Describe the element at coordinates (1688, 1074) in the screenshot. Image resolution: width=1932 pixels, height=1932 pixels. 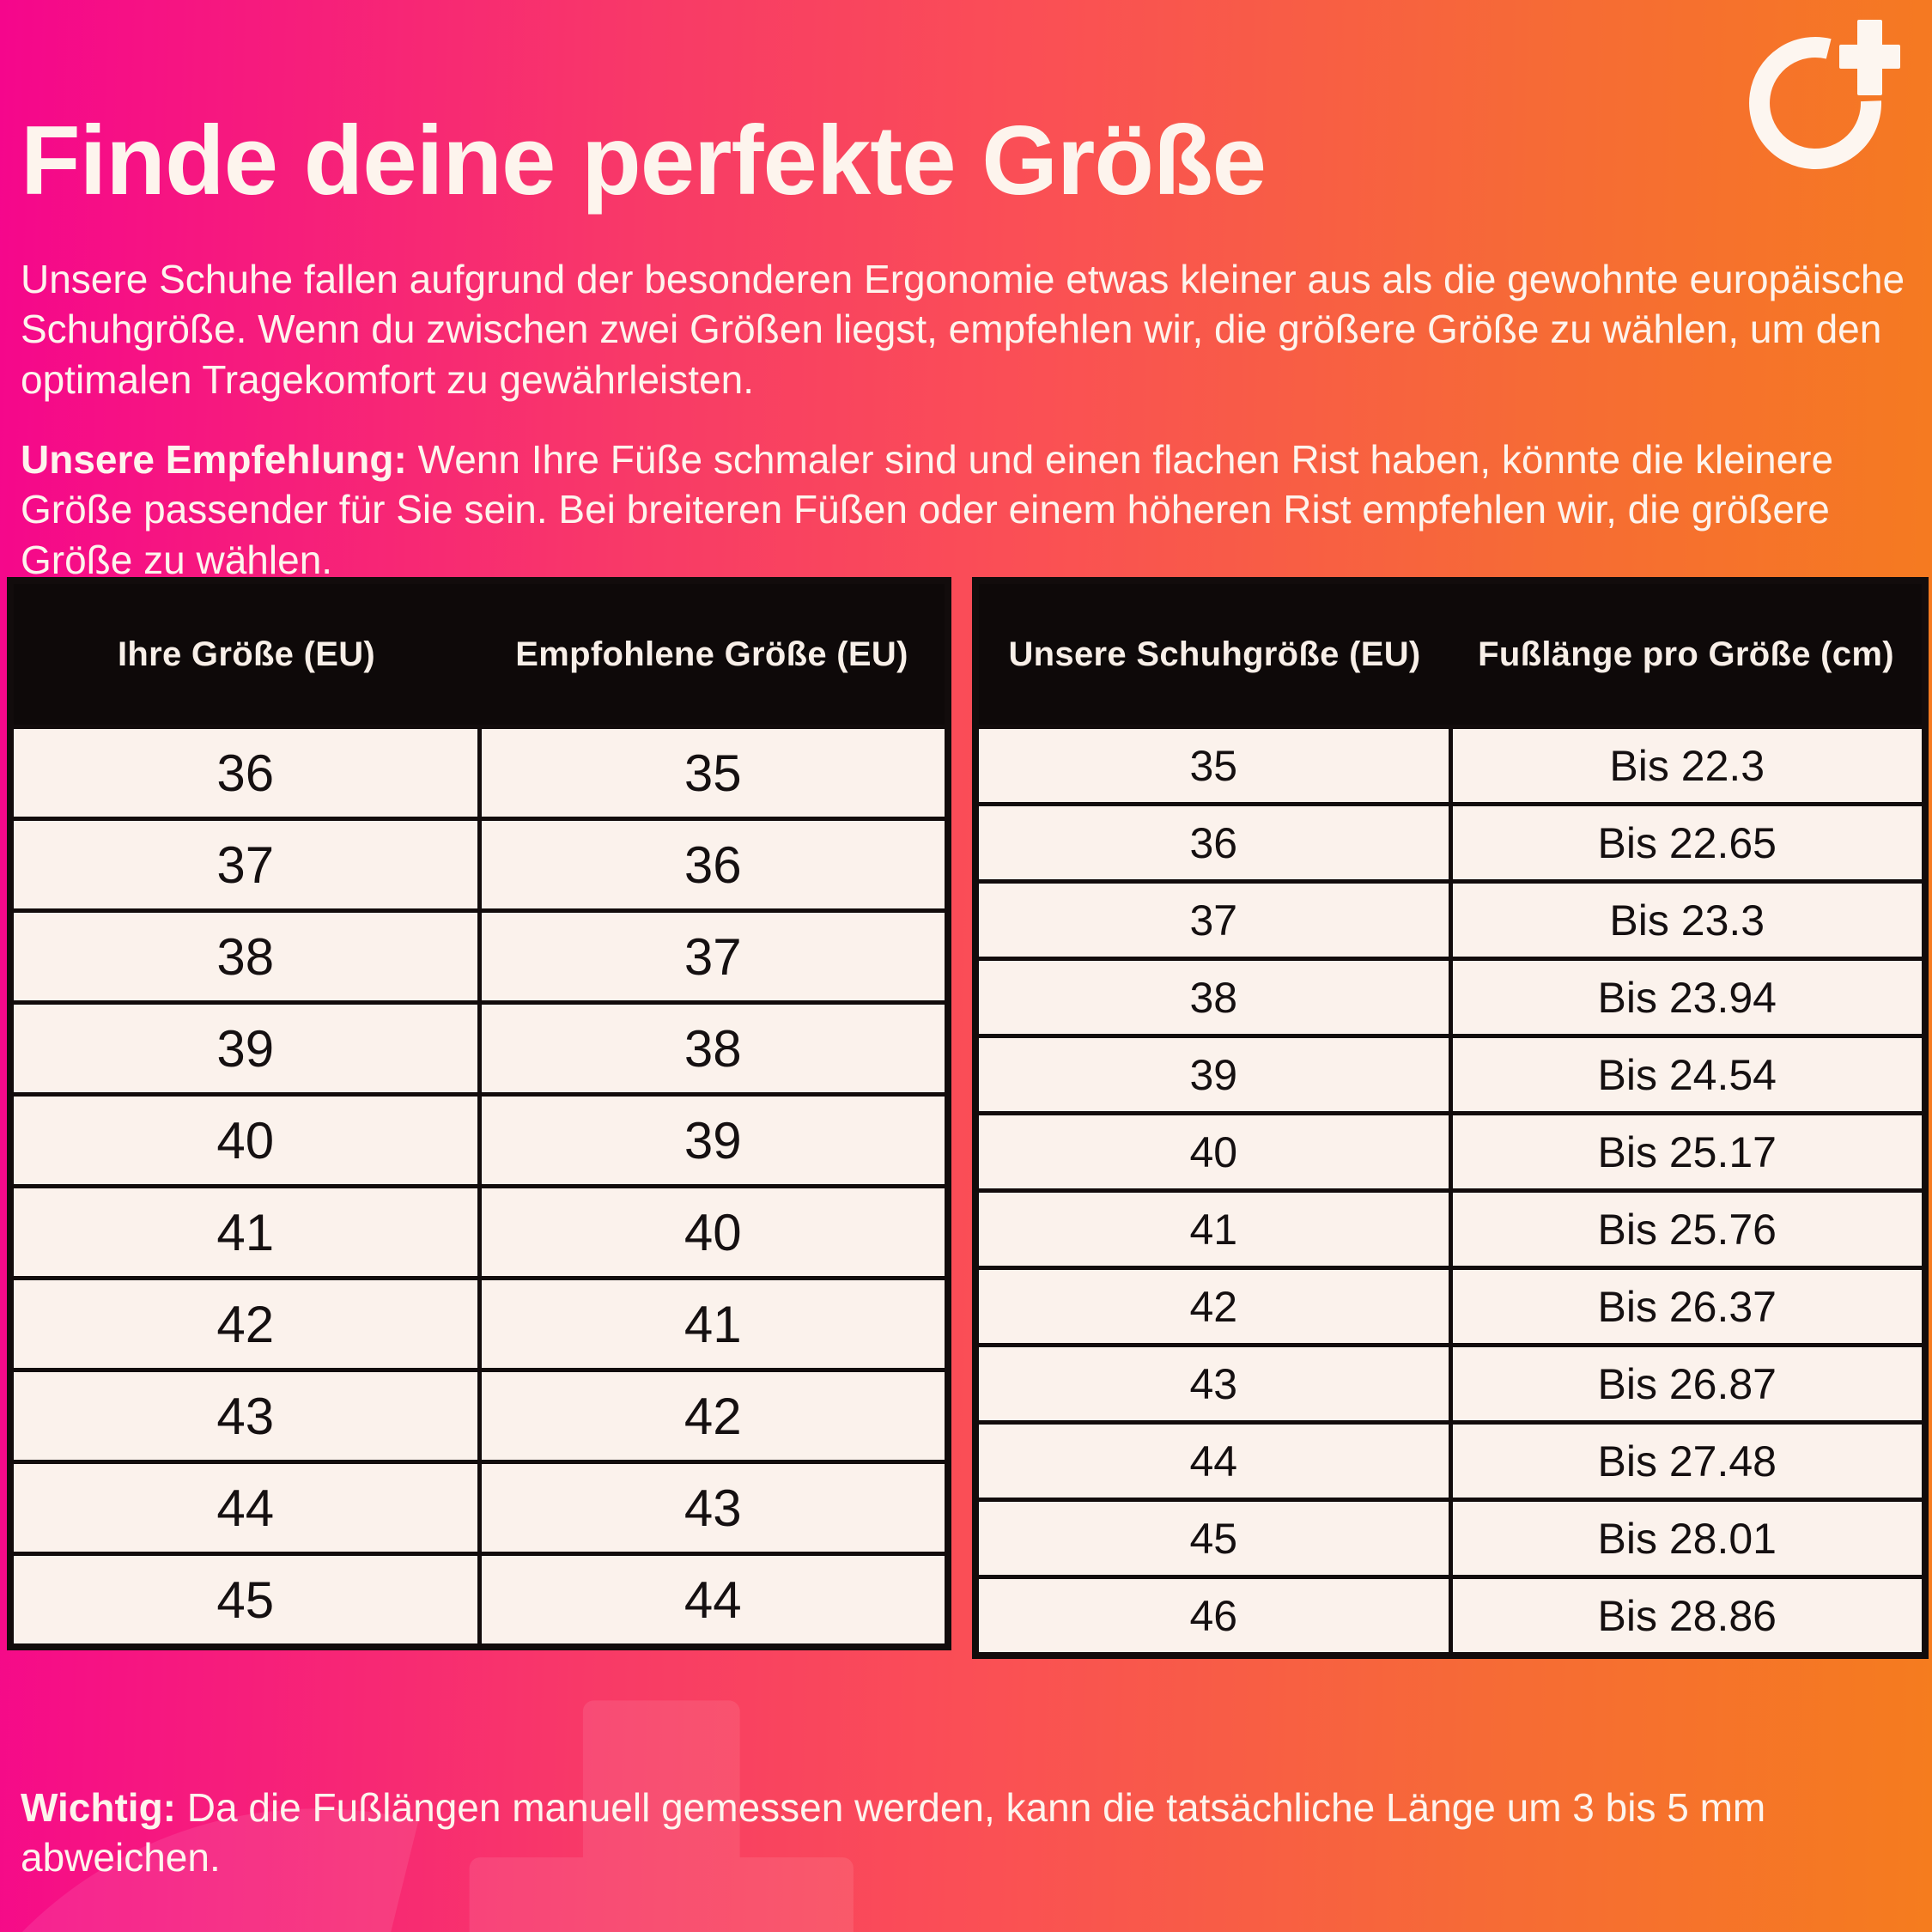
I see `table-cell: Bis 24.54` at that location.